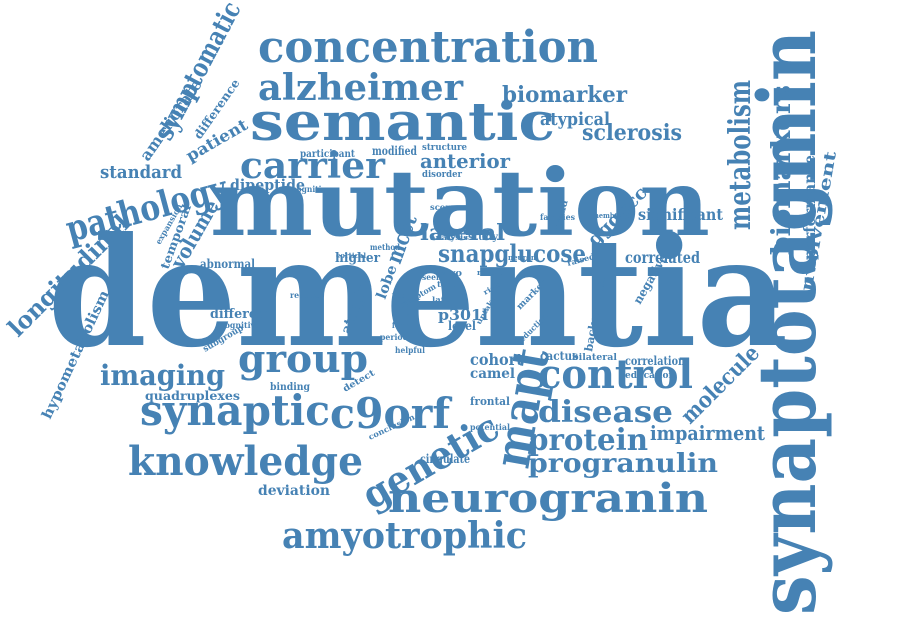  I want to click on word-progranulin: progranulin, so click(623, 464).